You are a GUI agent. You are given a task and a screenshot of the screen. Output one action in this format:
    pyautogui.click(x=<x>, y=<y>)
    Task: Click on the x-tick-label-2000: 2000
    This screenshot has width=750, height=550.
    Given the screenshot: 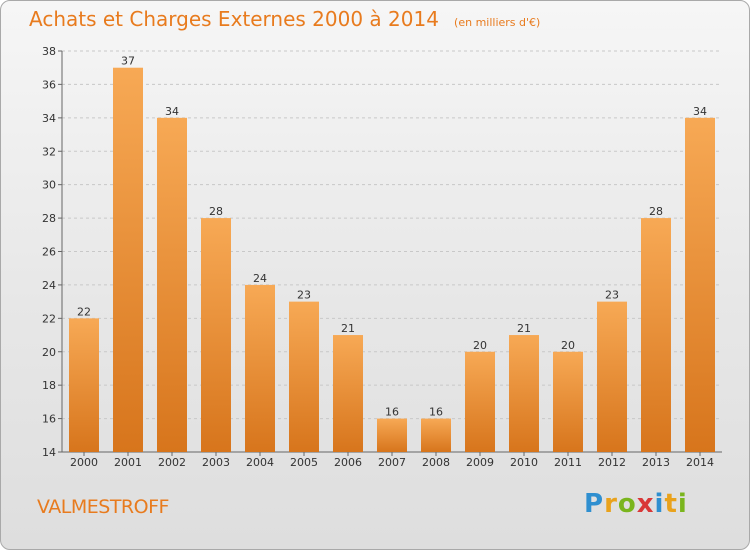 What is the action you would take?
    pyautogui.click(x=84, y=462)
    